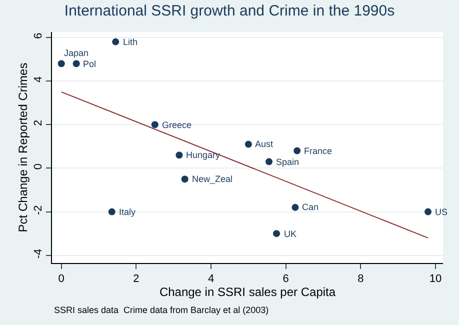  Describe the element at coordinates (361, 279) in the screenshot. I see `x-tick-label: 8` at that location.